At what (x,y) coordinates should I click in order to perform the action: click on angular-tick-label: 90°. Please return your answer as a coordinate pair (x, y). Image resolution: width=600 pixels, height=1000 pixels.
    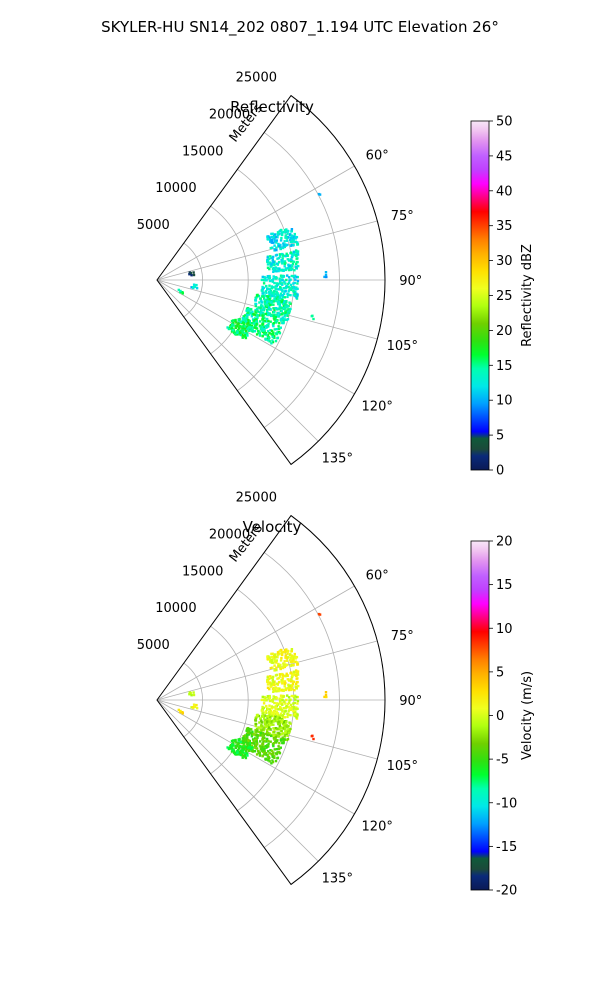
    Looking at the image, I should click on (410, 281).